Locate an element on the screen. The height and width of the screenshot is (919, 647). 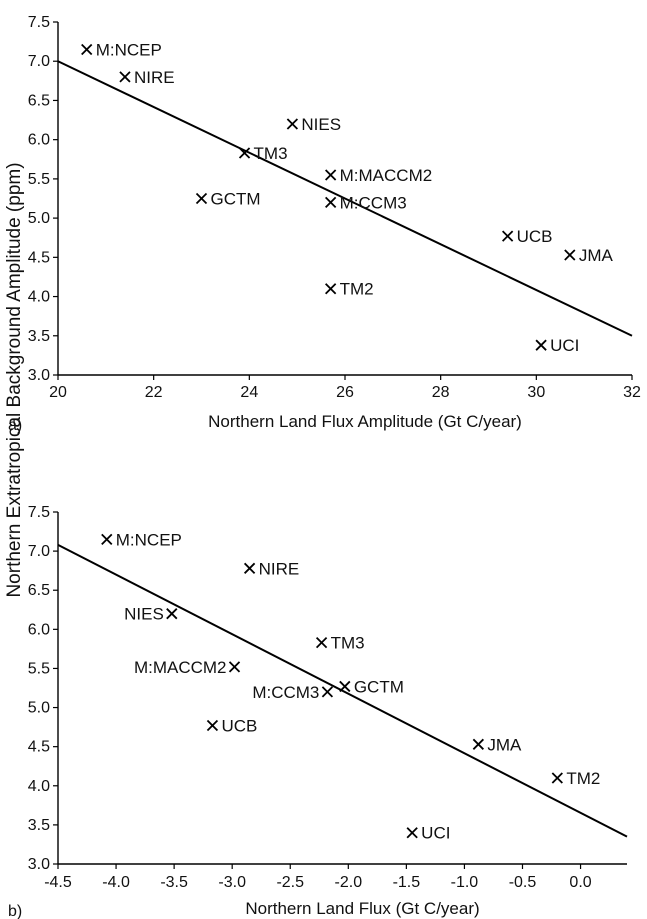
chart-0-y-tick-label: 5.0 is located at coordinates (39, 218).